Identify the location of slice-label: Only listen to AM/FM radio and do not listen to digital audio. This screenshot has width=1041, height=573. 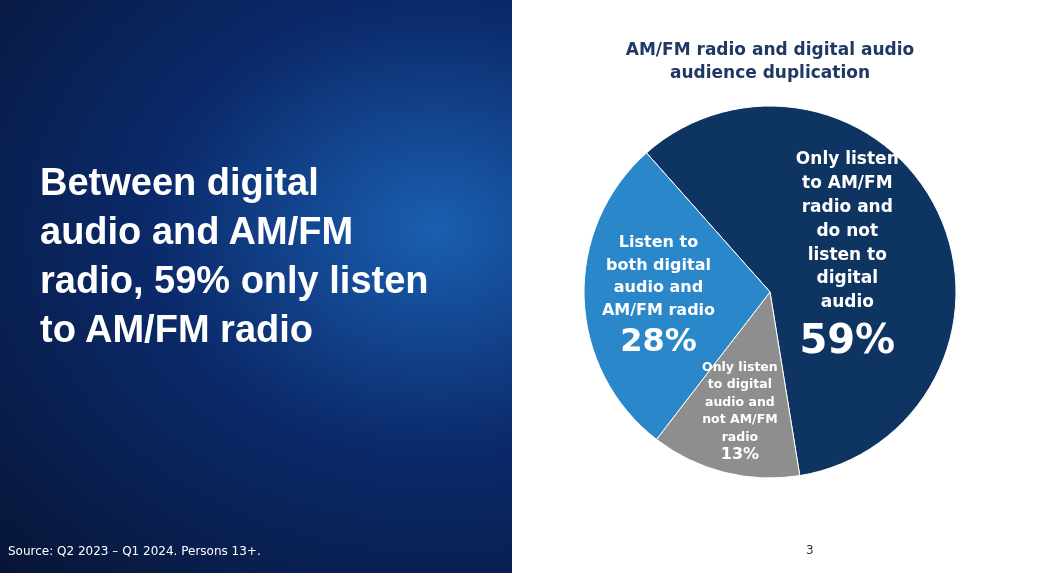
(847, 230).